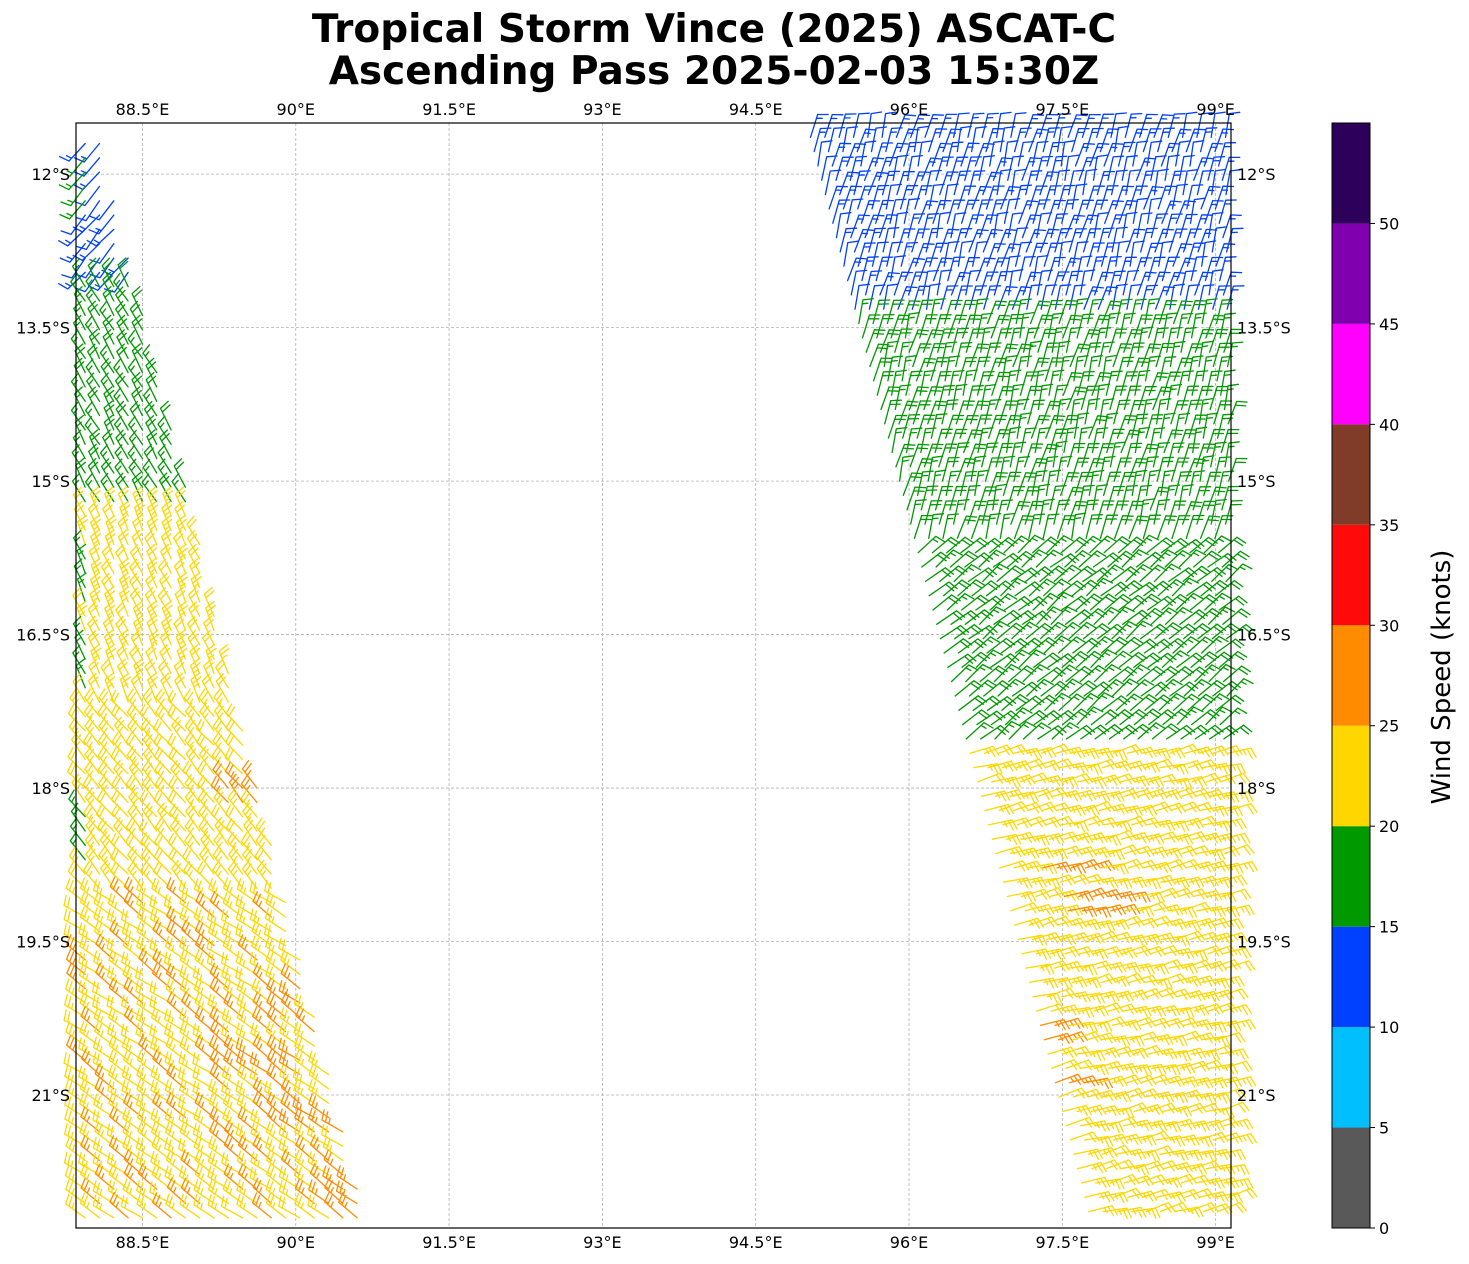 This screenshot has height=1264, width=1469. I want to click on colorbar-tick-label: 40, so click(1389, 424).